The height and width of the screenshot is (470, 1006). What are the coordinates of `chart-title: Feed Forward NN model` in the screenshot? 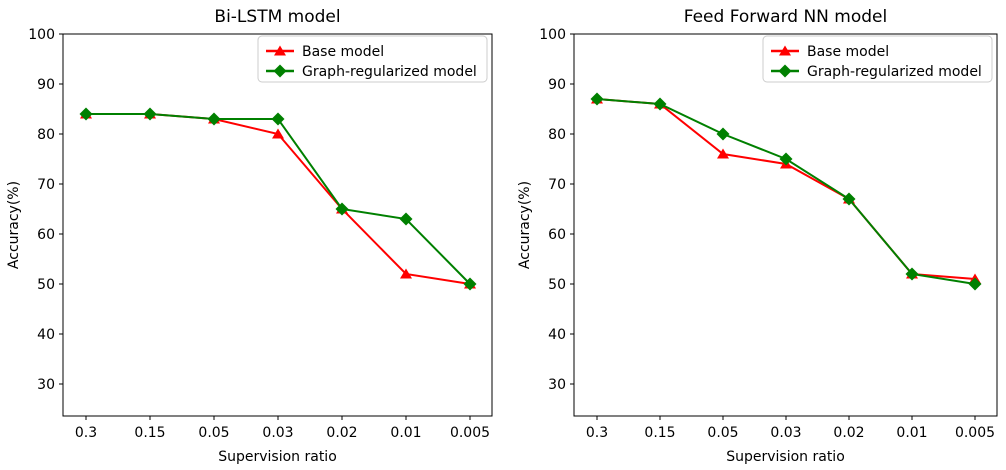 It's located at (786, 17).